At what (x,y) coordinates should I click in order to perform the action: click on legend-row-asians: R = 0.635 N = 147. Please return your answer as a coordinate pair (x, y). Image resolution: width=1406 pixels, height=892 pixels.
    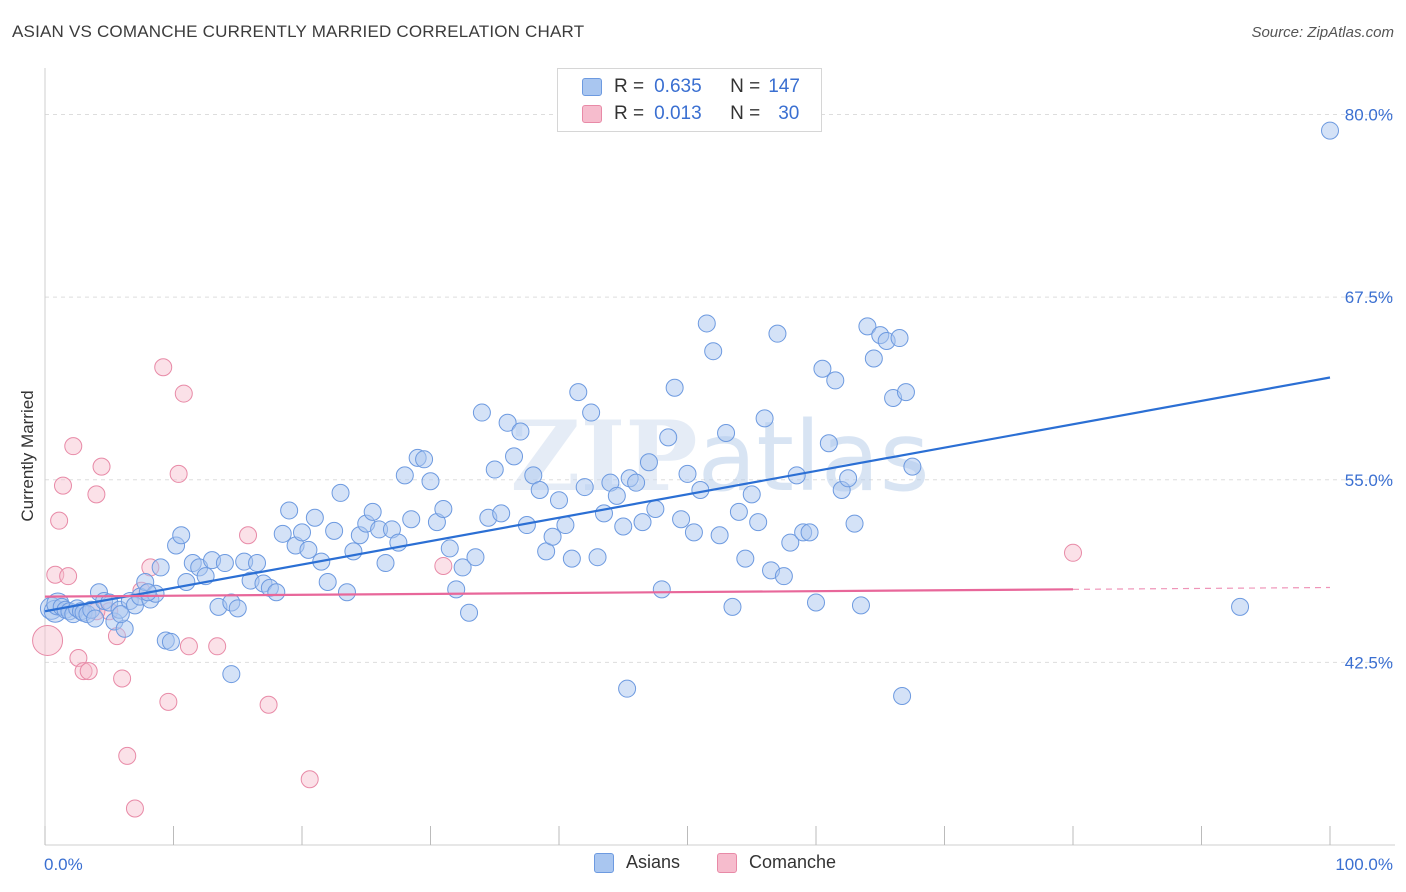
    Looking at the image, I should click on (691, 87).